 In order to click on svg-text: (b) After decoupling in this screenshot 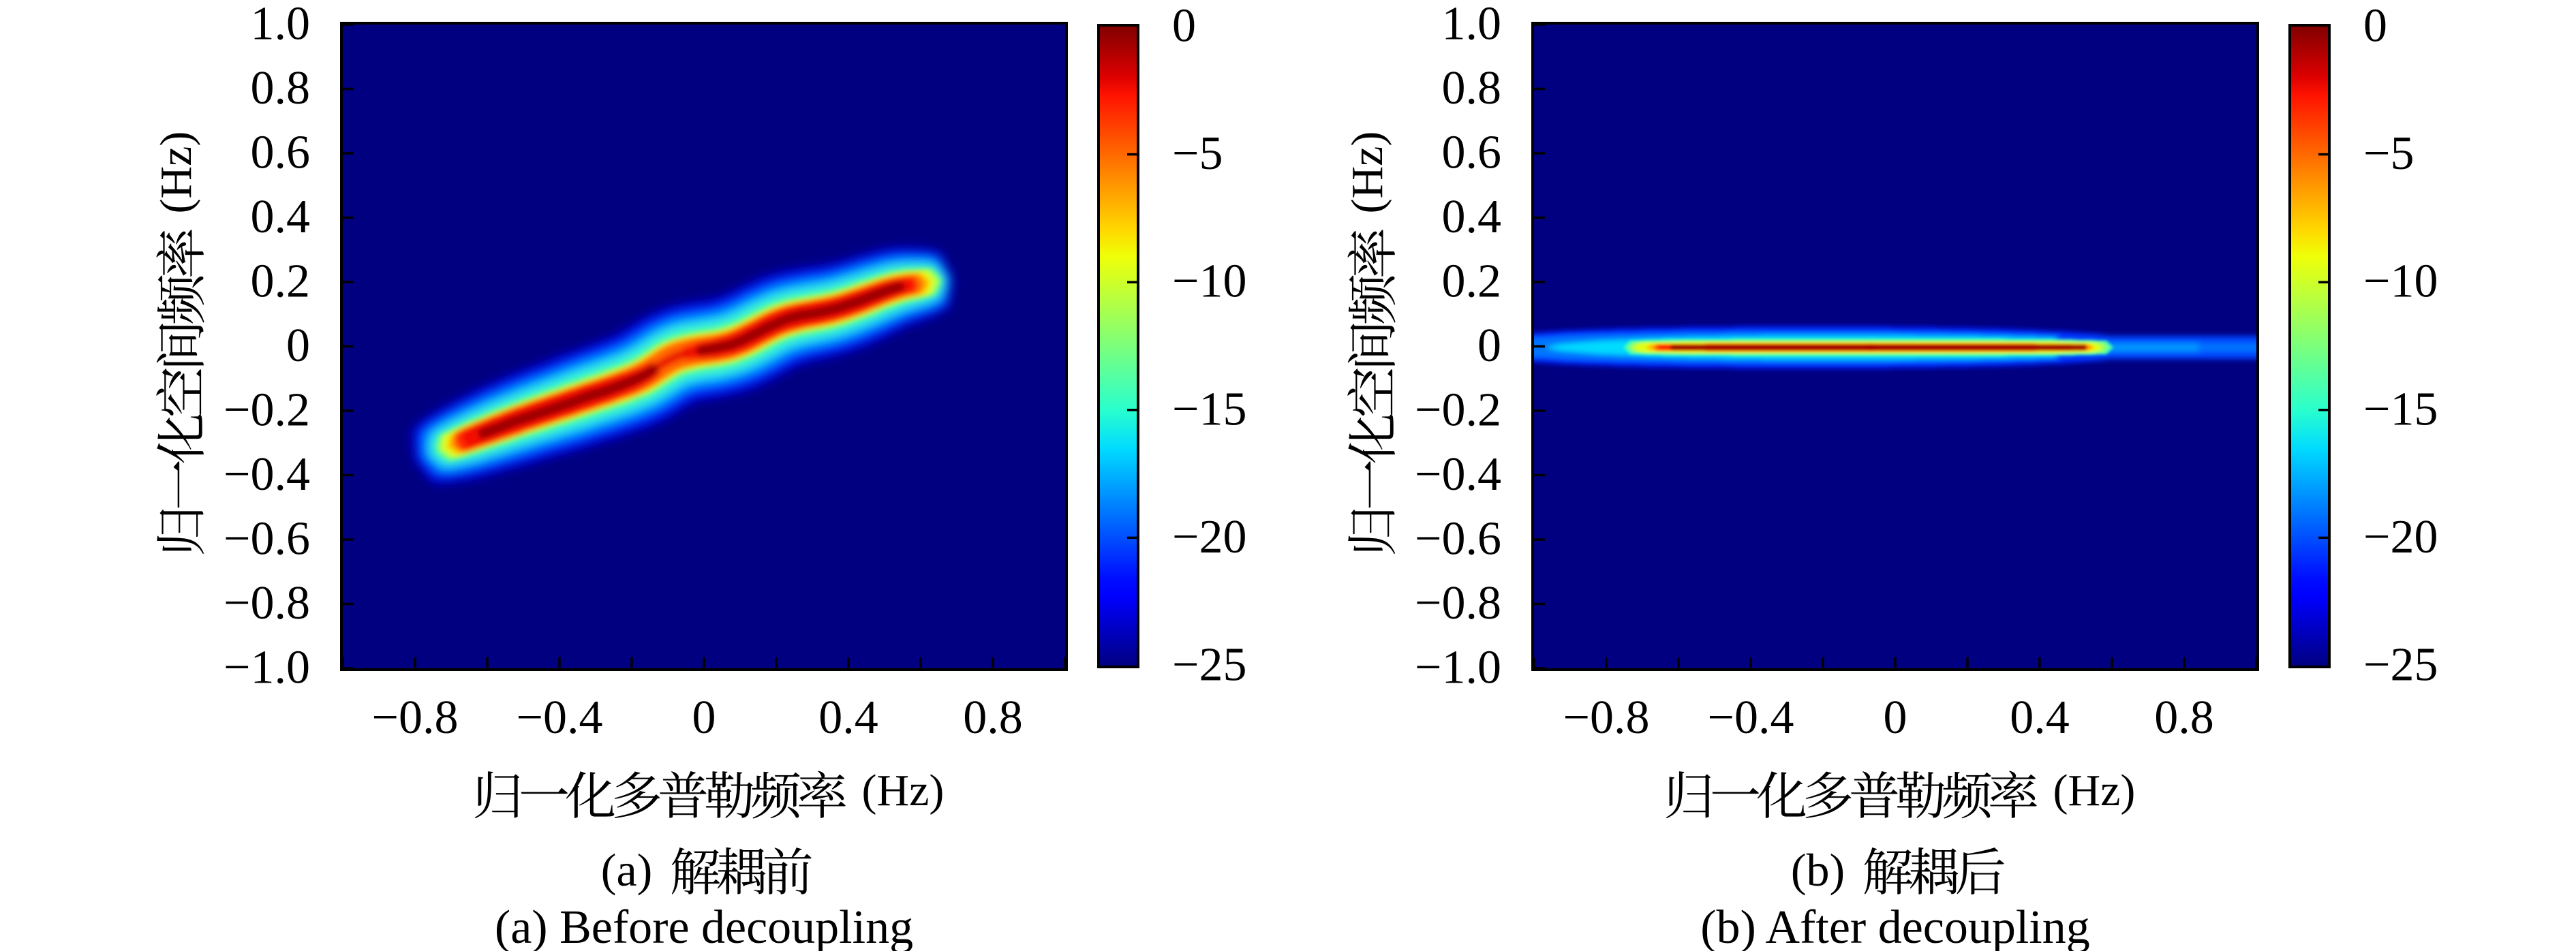, I will do `click(1894, 926)`.